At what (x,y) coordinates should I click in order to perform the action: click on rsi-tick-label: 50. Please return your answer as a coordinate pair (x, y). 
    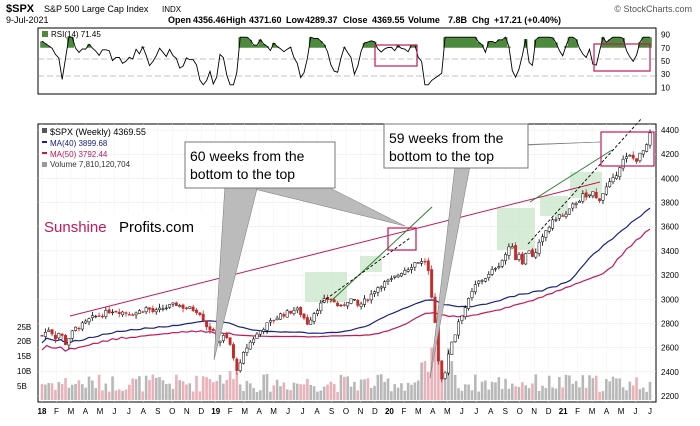
    Looking at the image, I should click on (665, 61).